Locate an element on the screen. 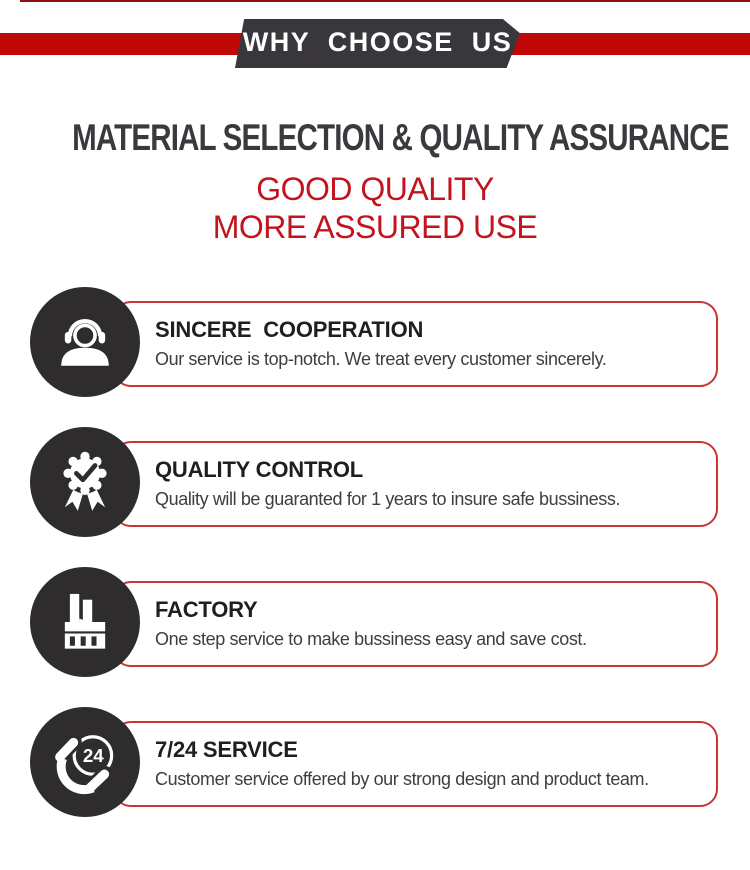 The image size is (750, 870). tagline-line1: GOOD QUALITY is located at coordinates (375, 189).